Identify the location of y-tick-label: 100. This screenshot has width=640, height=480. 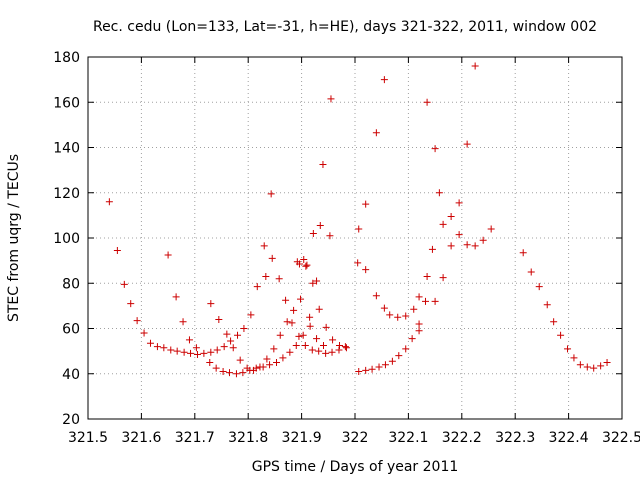
(66, 239).